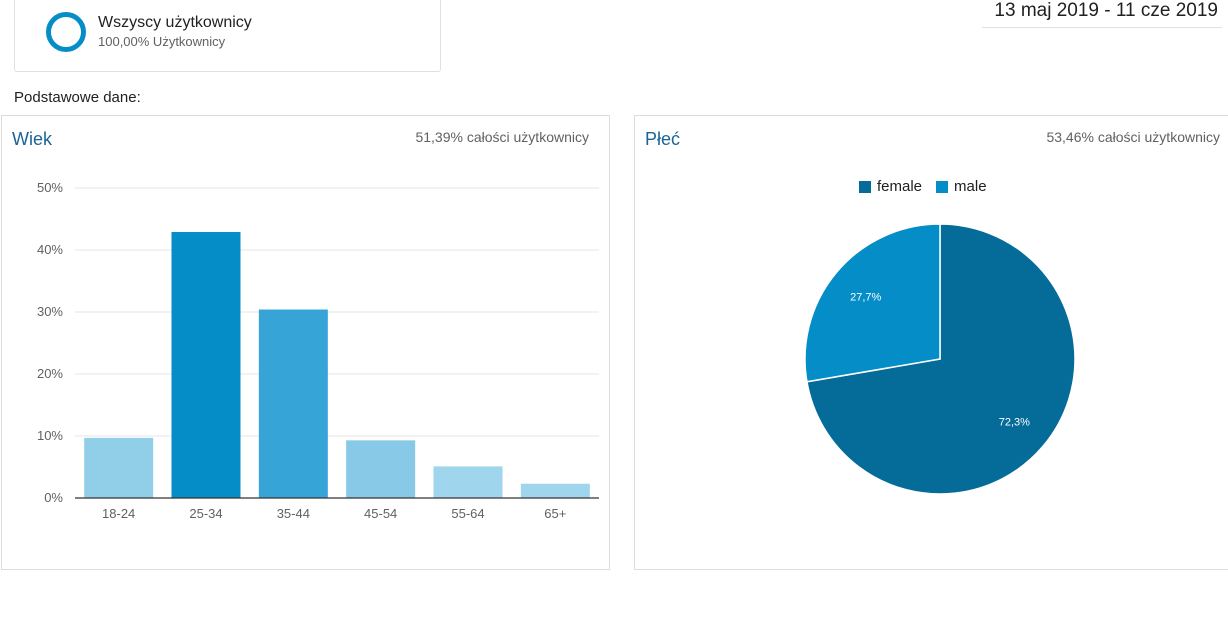 The width and height of the screenshot is (1228, 643). What do you see at coordinates (118, 513) in the screenshot?
I see `x-tick-label: 18-24` at bounding box center [118, 513].